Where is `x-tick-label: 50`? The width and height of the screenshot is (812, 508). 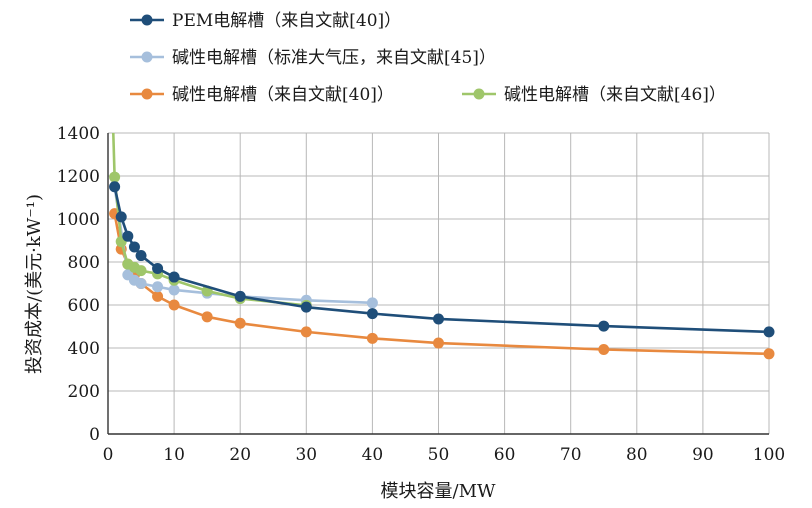
x-tick-label: 50 is located at coordinates (439, 455).